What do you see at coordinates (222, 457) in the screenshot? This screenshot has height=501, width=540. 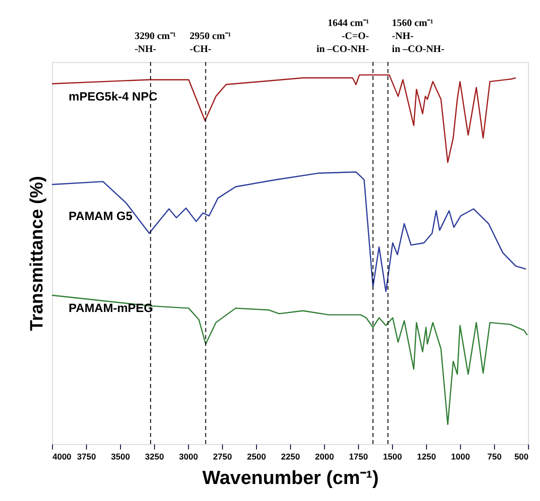 I see `x-tick-label: 2750` at bounding box center [222, 457].